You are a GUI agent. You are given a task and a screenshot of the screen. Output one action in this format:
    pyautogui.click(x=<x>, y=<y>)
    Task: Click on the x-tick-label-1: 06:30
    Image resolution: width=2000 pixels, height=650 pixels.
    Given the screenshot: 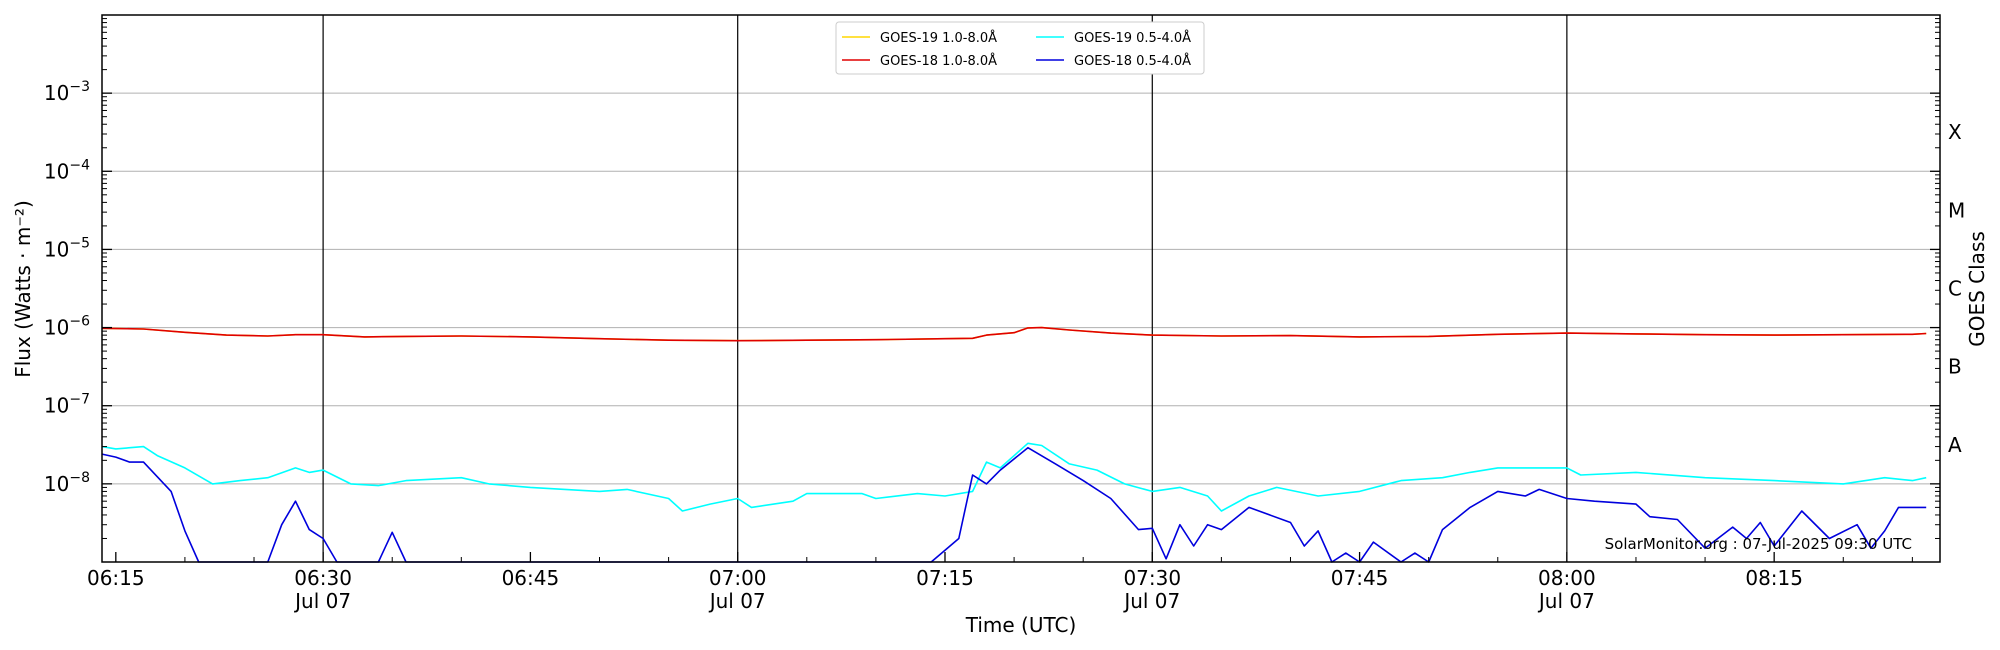 What is the action you would take?
    pyautogui.click(x=323, y=578)
    